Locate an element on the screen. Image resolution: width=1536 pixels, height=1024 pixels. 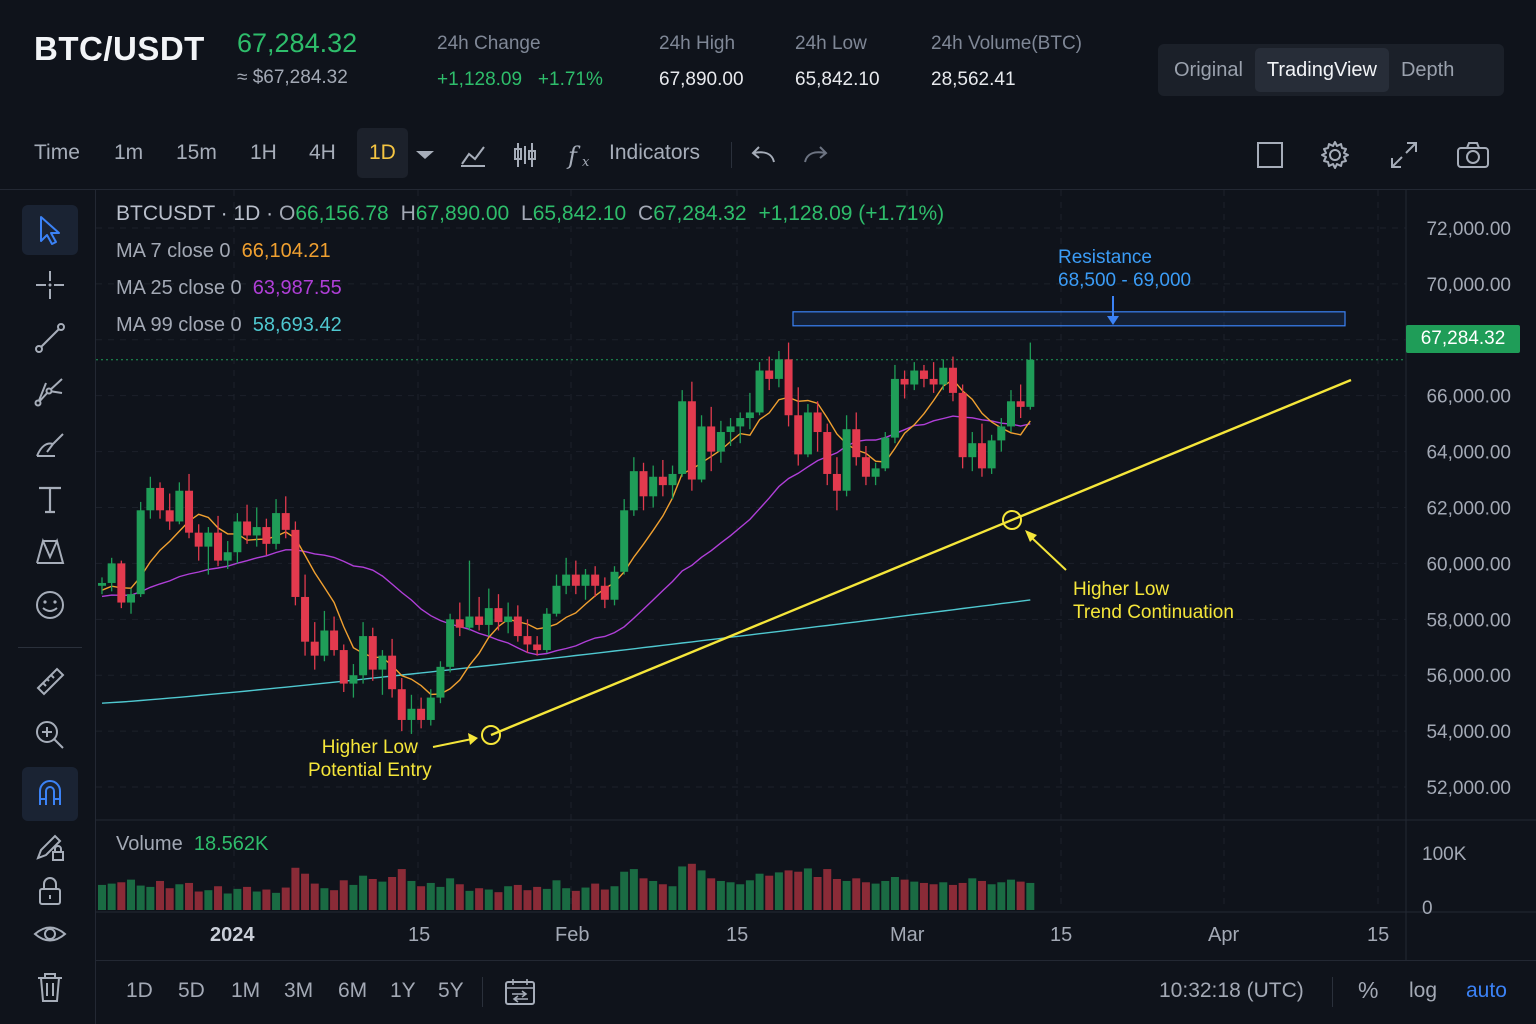
visibility-tool is located at coordinates (50, 934).